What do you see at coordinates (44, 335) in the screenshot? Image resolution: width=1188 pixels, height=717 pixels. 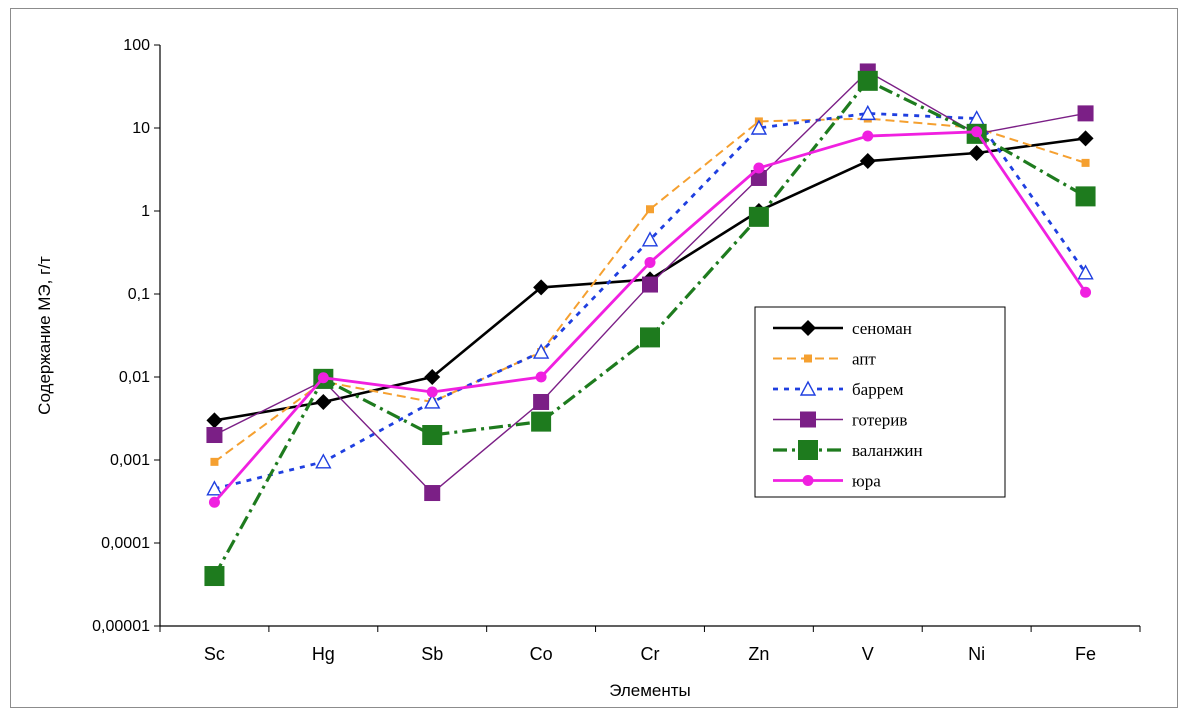 I see `y-axis-title: Содержание МЭ, г/т` at bounding box center [44, 335].